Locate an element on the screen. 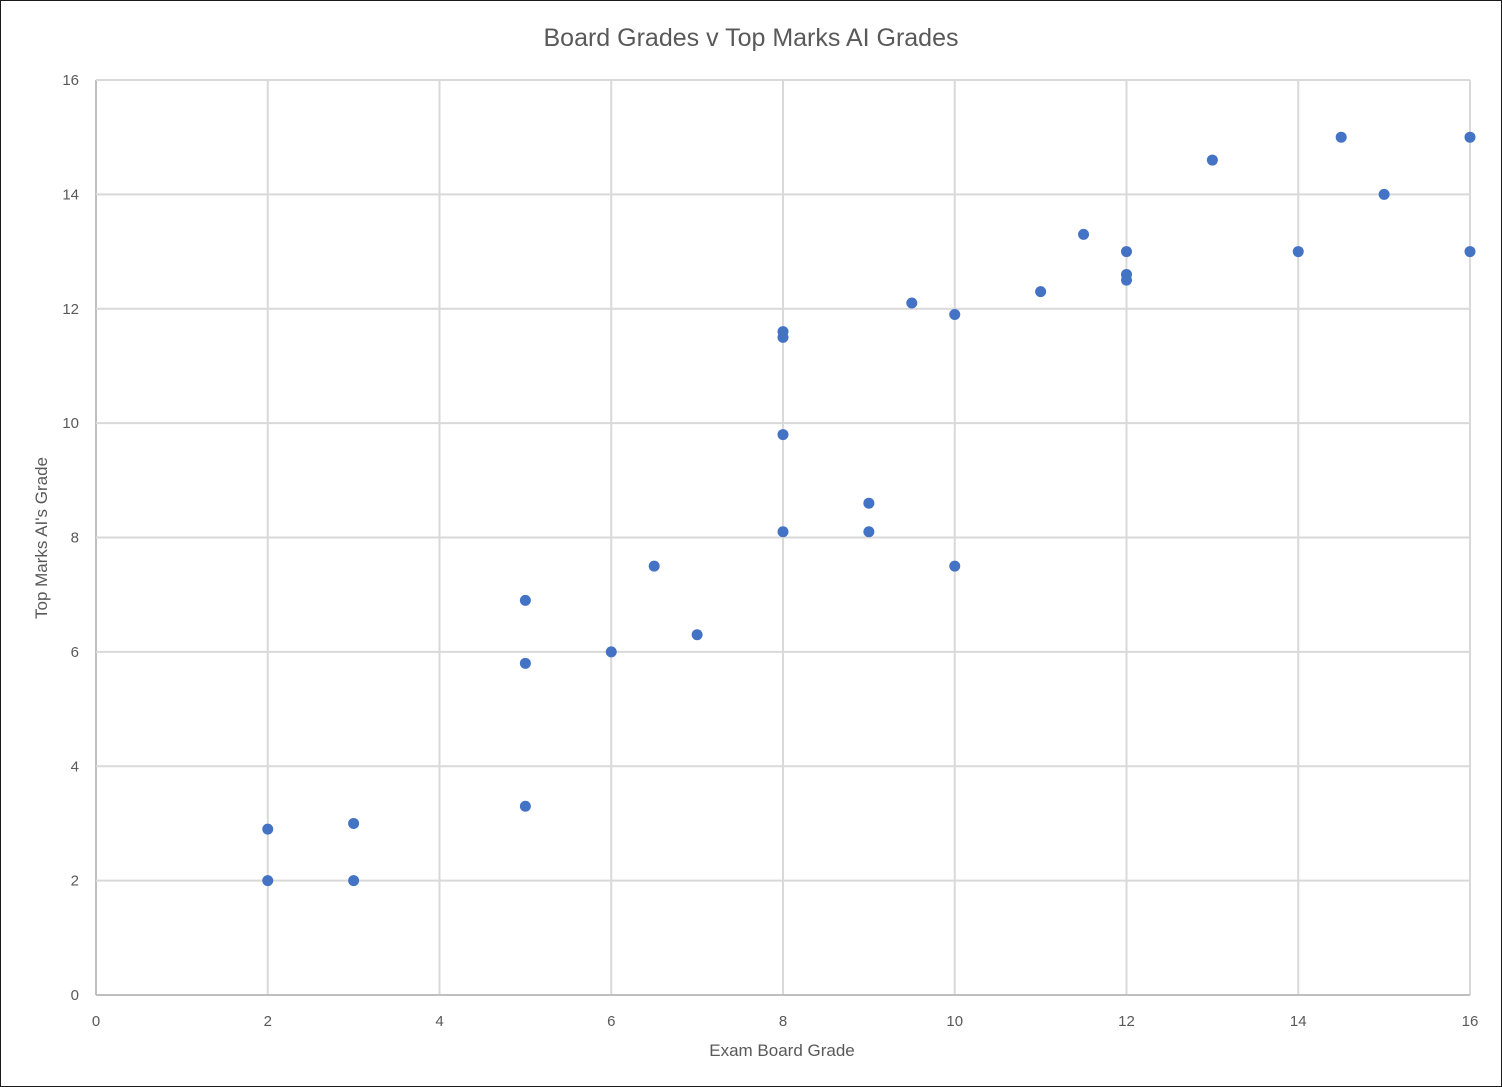 Image resolution: width=1502 pixels, height=1087 pixels. y-tick-label: 16 is located at coordinates (70, 80).